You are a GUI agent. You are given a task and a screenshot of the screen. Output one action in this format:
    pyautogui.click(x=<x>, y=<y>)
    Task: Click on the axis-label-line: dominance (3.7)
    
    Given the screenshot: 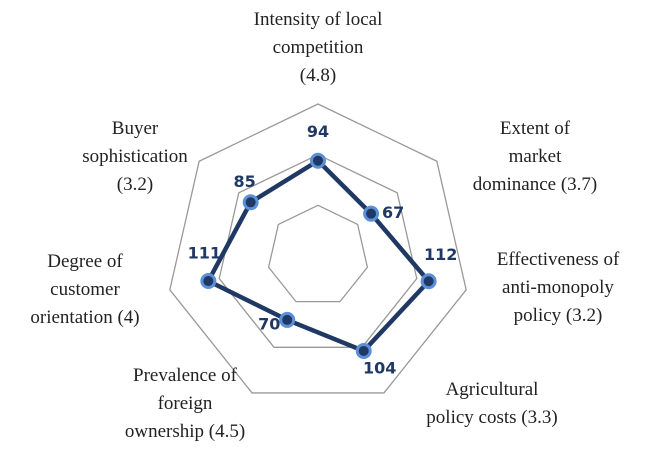 What is the action you would take?
    pyautogui.click(x=535, y=184)
    